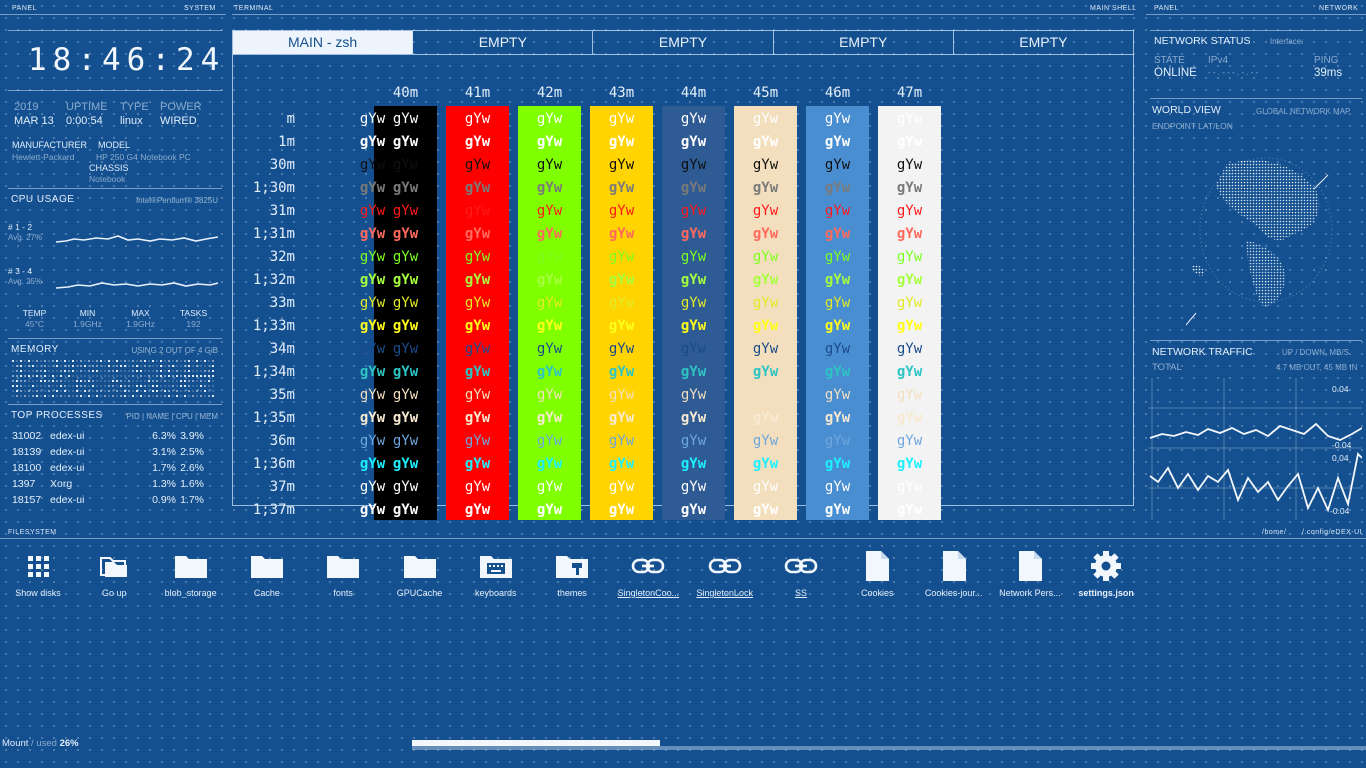 The width and height of the screenshot is (1366, 768). I want to click on folder-icon, so click(420, 566).